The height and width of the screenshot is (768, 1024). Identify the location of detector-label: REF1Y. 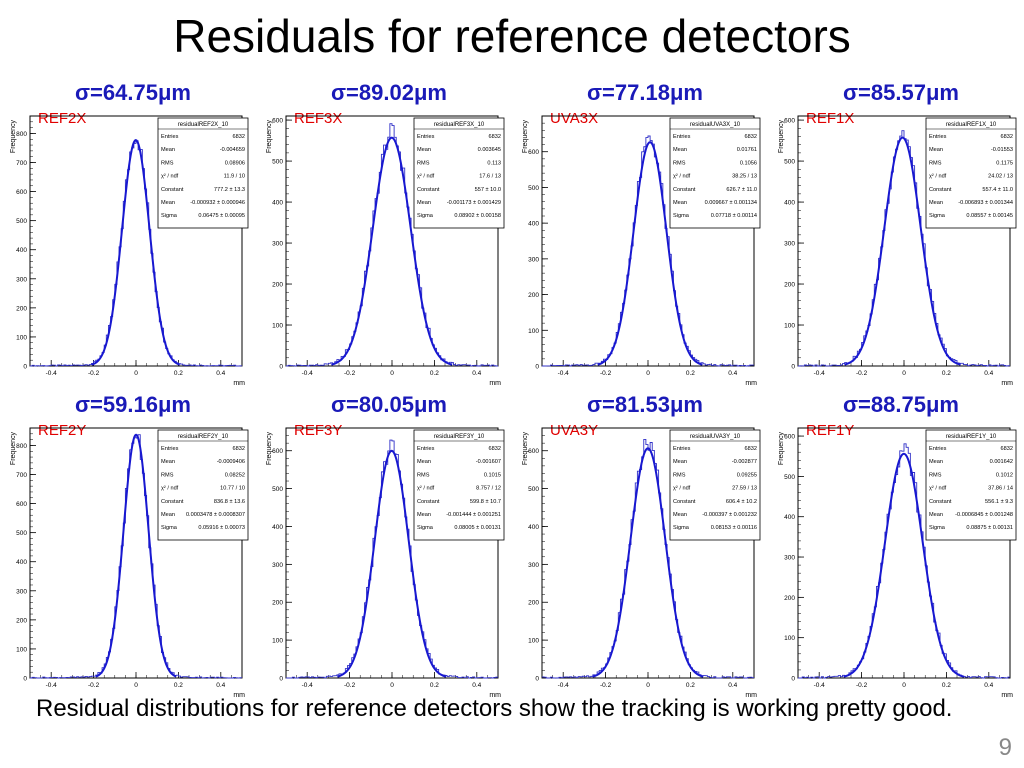
(830, 430).